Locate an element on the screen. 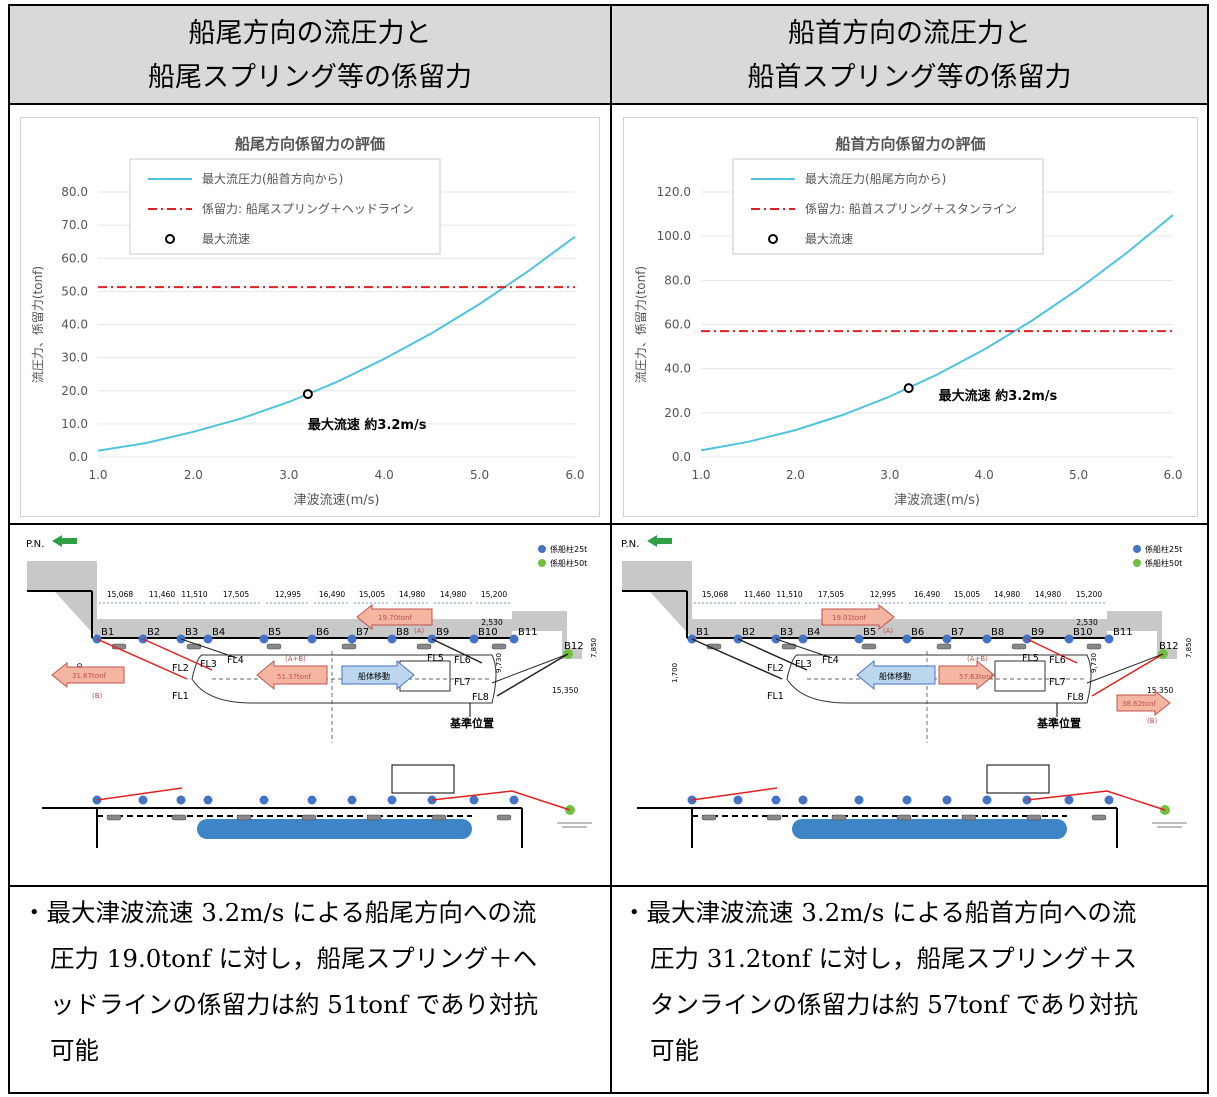  north-arrow-icon is located at coordinates (64, 541).